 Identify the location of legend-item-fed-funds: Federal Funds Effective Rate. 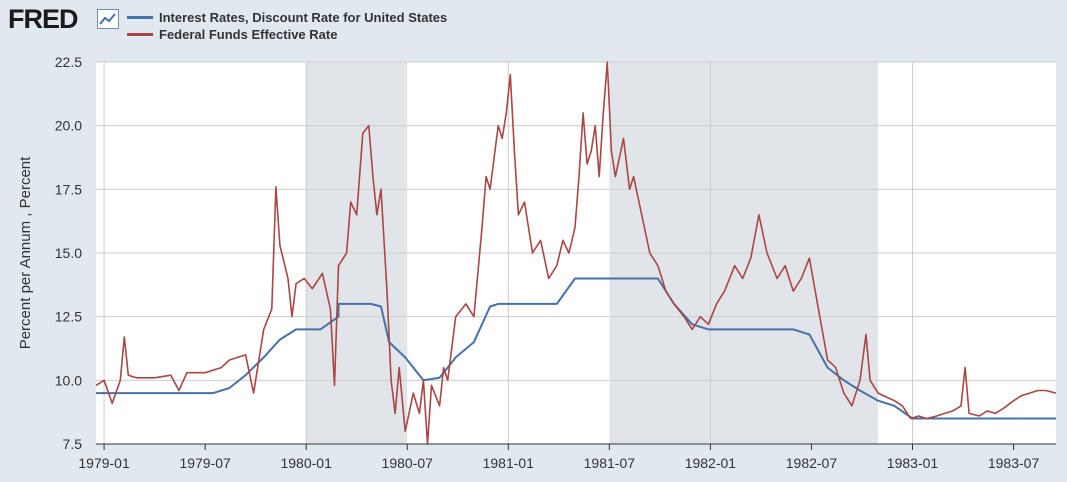
(287, 34).